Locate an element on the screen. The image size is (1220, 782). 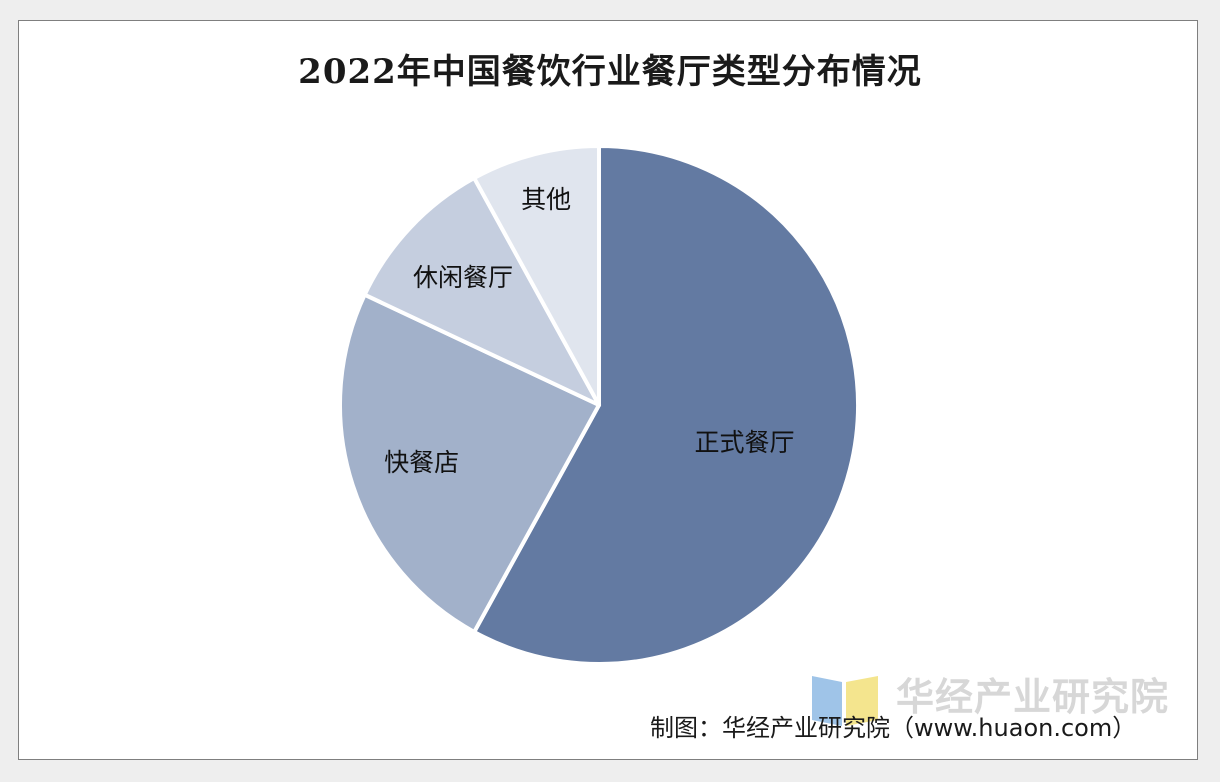
slice-label: 正式餐厅 is located at coordinates (744, 442).